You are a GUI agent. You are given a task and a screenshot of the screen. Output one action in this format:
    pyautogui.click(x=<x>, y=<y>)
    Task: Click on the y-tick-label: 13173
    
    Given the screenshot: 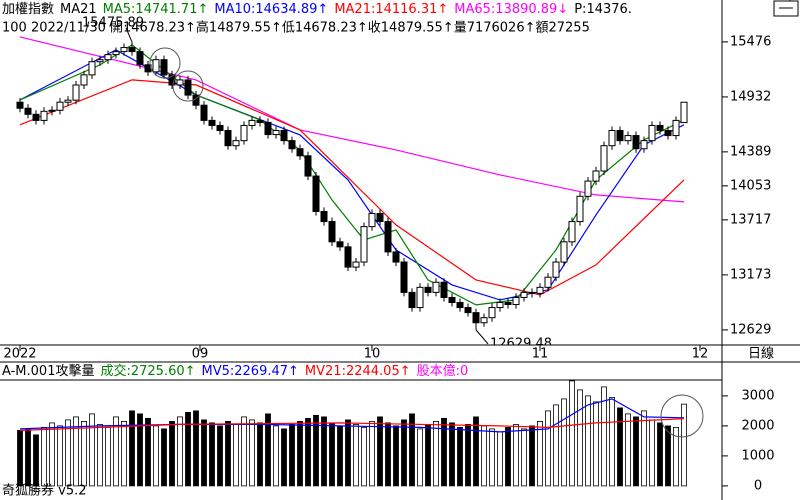 What is the action you would take?
    pyautogui.click(x=750, y=274)
    